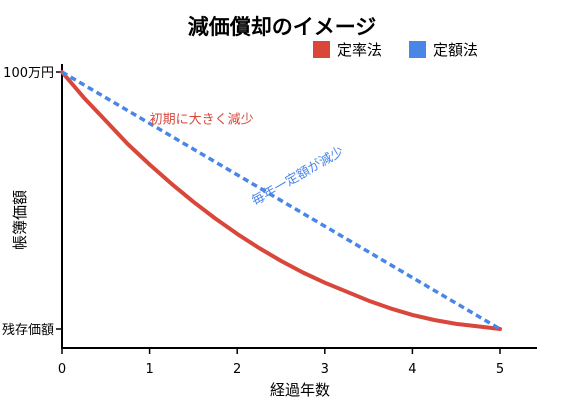 This screenshot has height=415, width=579. Describe the element at coordinates (412, 369) in the screenshot. I see `x-tick-label: 4` at that location.